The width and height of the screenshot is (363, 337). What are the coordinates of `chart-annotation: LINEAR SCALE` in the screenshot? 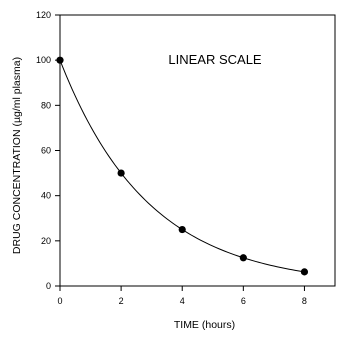 It's located at (215, 59).